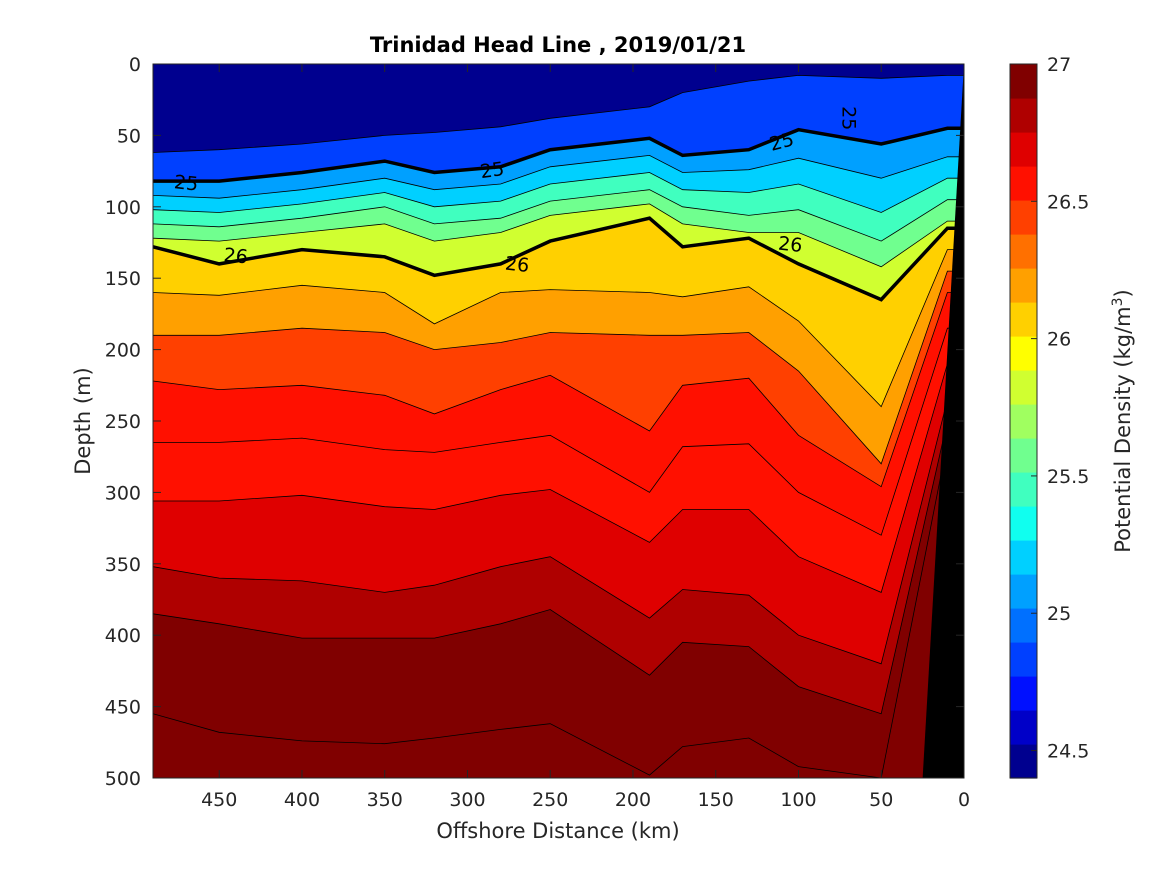  I want to click on y-tick-label: 400, so click(123, 636).